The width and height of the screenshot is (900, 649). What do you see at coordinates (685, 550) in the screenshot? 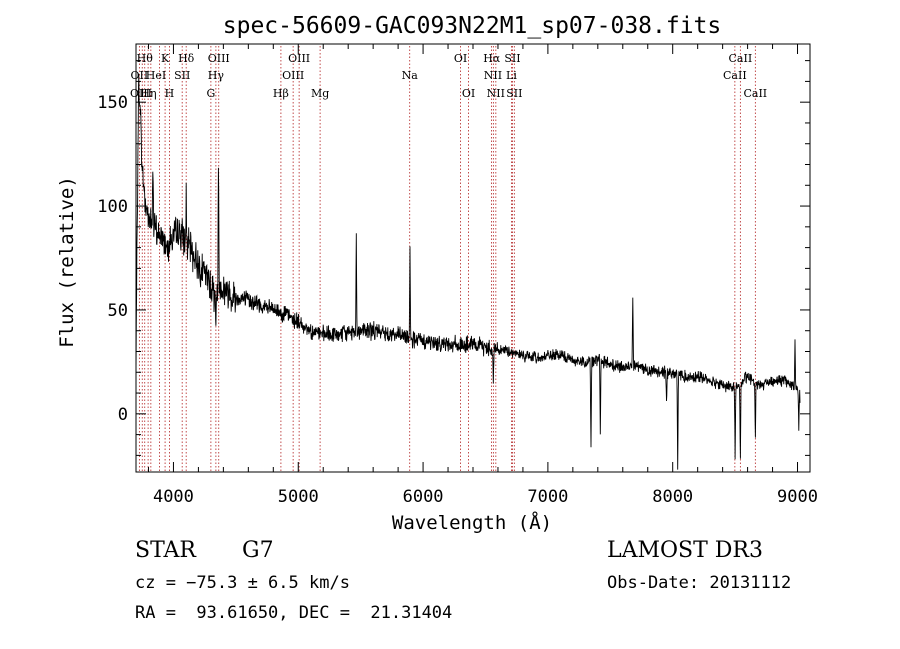
I see `survey-name: LAMOST DR3` at bounding box center [685, 550].